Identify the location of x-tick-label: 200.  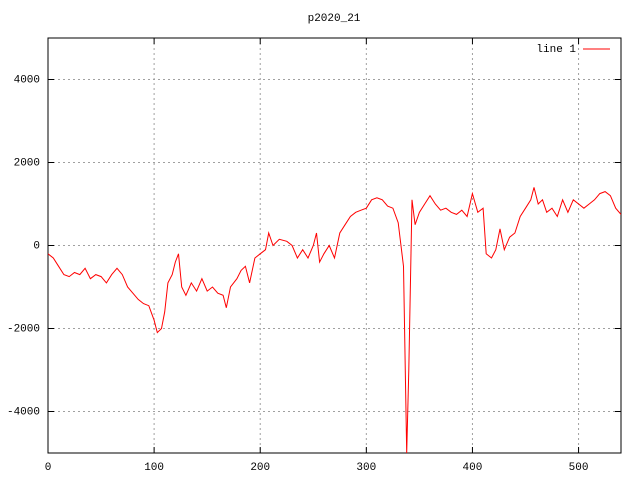
(260, 468).